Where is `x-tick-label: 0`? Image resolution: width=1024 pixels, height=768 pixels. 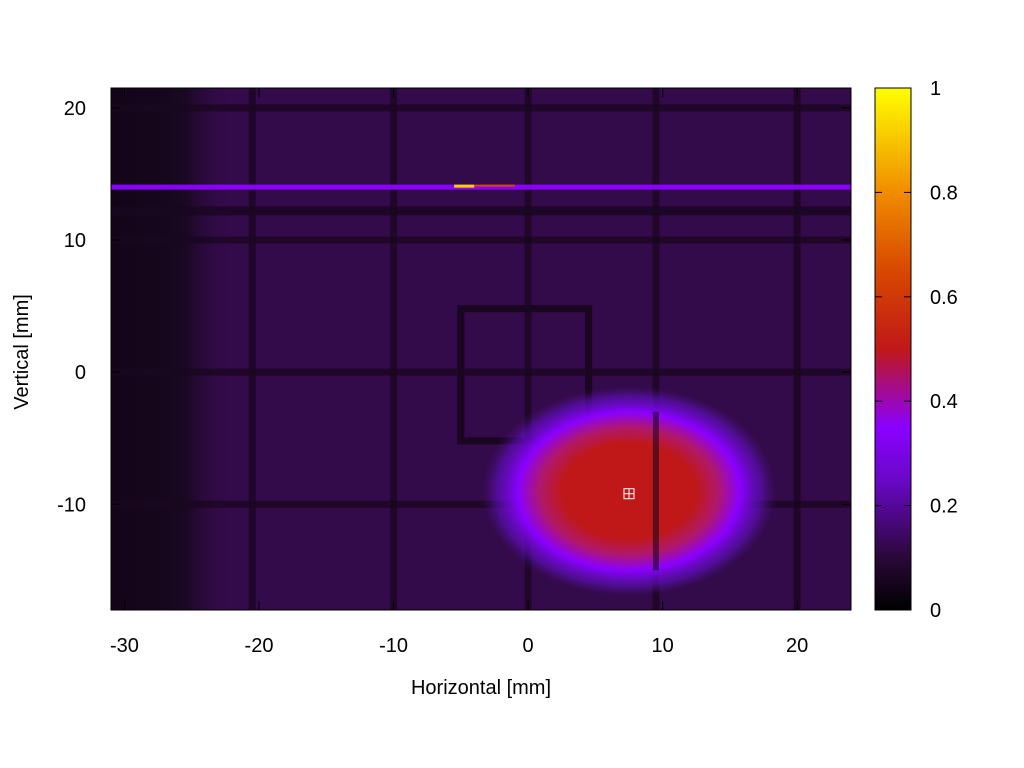
x-tick-label: 0 is located at coordinates (528, 646).